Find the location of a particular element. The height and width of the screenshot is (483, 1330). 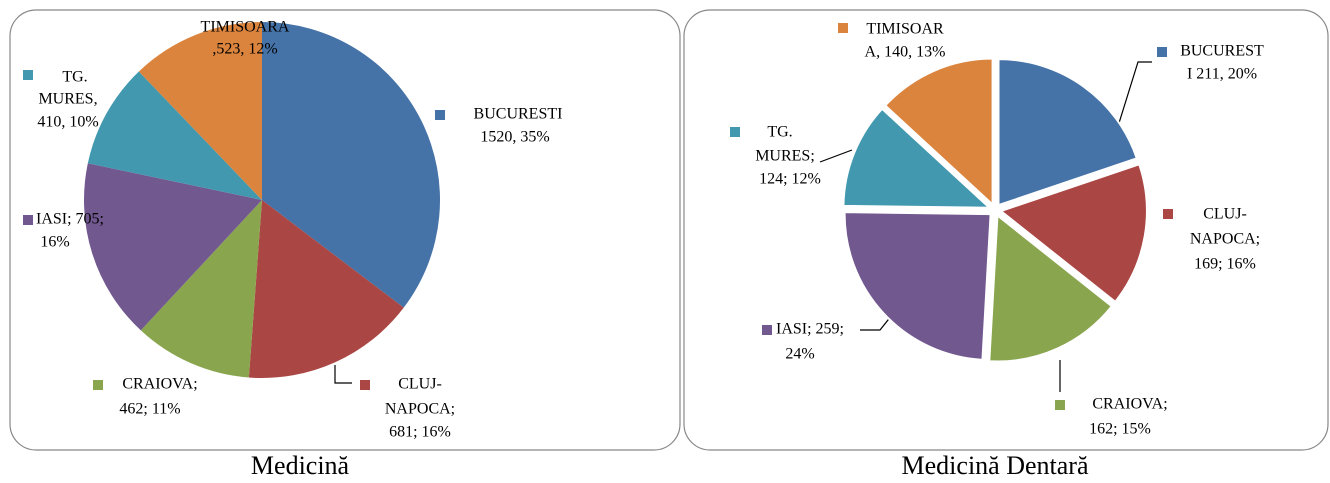

data-label: MURES, is located at coordinates (67, 99).